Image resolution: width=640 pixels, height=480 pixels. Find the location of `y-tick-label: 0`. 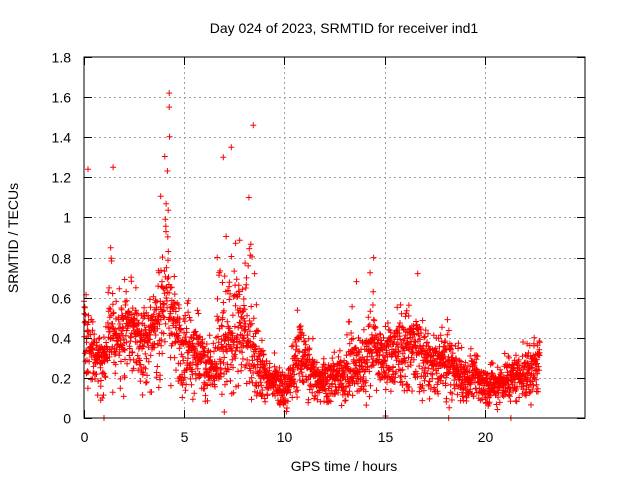

y-tick-label: 0 is located at coordinates (67, 419).